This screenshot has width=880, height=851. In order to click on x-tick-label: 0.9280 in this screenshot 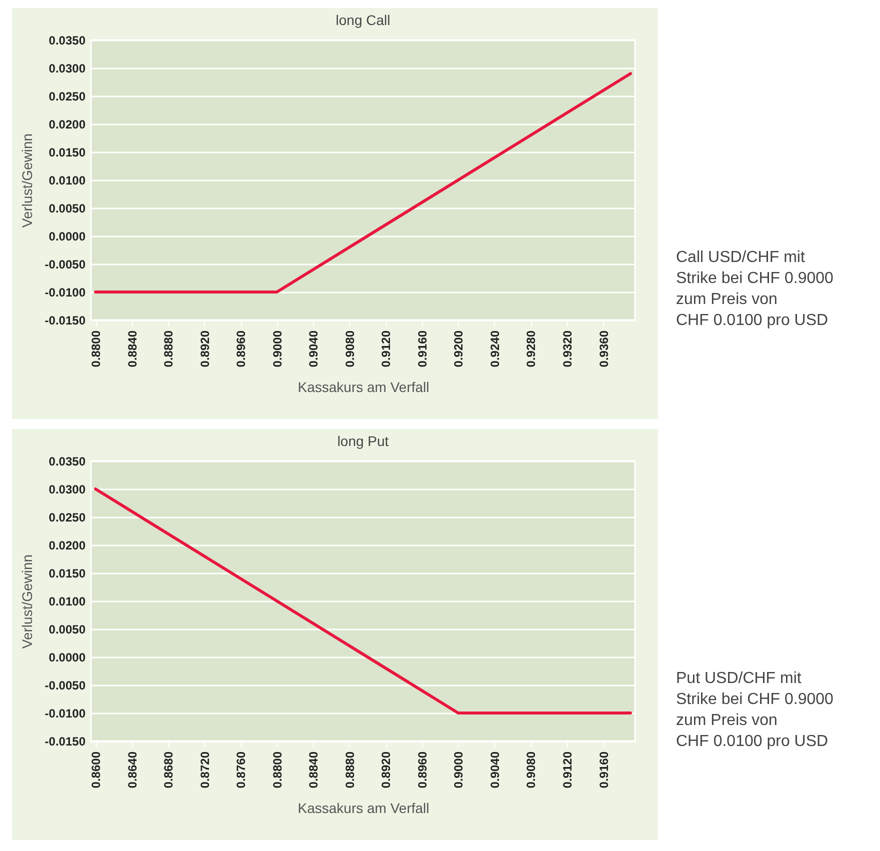, I will do `click(531, 349)`.